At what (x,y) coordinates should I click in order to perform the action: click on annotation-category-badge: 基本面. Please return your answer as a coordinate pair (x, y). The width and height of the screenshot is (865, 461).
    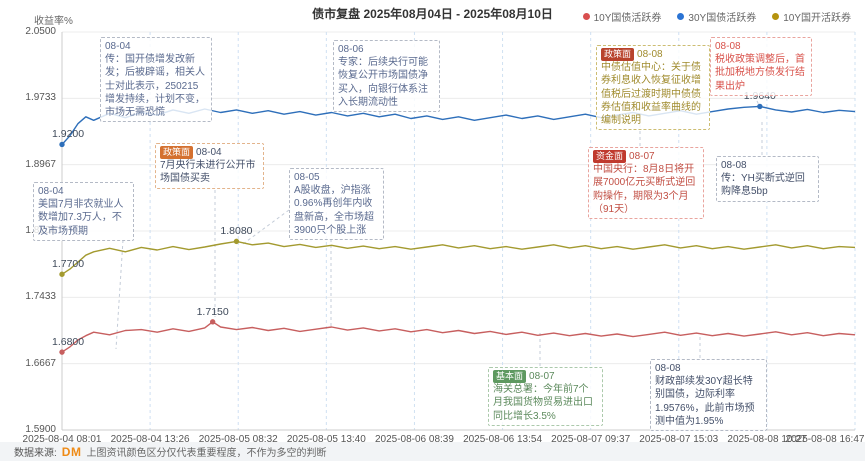
    Looking at the image, I should click on (510, 377).